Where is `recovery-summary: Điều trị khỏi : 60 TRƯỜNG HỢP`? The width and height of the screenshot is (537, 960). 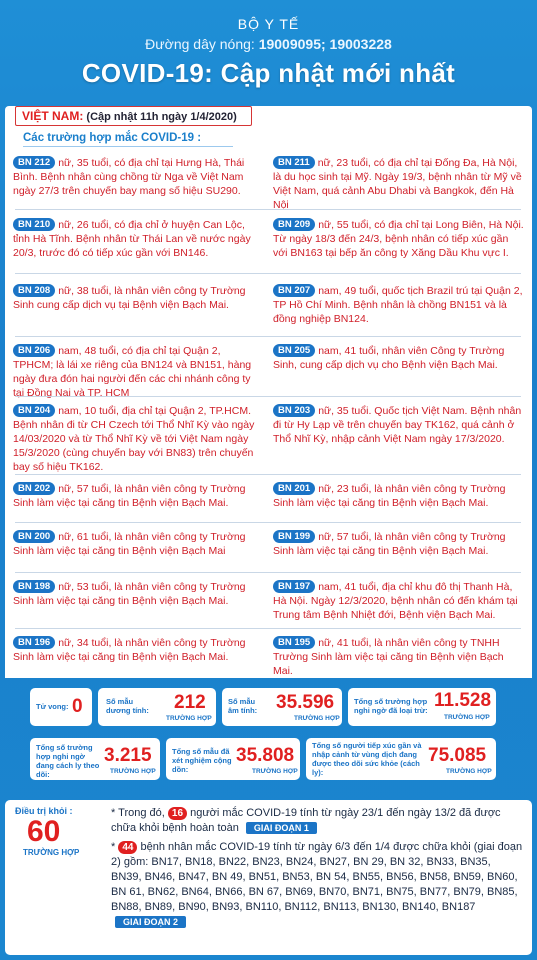 recovery-summary: Điều trị khỏi : 60 TRƯỜNG HỢP is located at coordinates (55, 831).